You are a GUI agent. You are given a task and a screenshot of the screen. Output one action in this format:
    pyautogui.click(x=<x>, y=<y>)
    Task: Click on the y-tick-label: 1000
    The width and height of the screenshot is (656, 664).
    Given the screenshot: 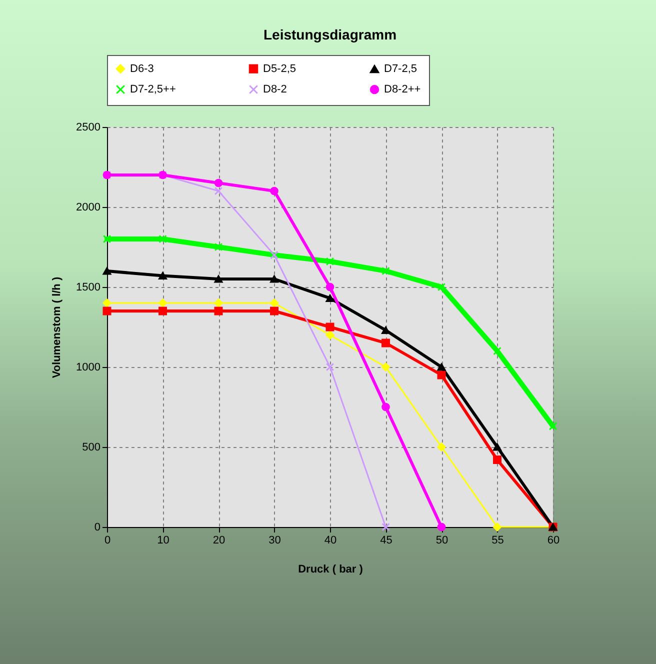 What is the action you would take?
    pyautogui.click(x=88, y=368)
    